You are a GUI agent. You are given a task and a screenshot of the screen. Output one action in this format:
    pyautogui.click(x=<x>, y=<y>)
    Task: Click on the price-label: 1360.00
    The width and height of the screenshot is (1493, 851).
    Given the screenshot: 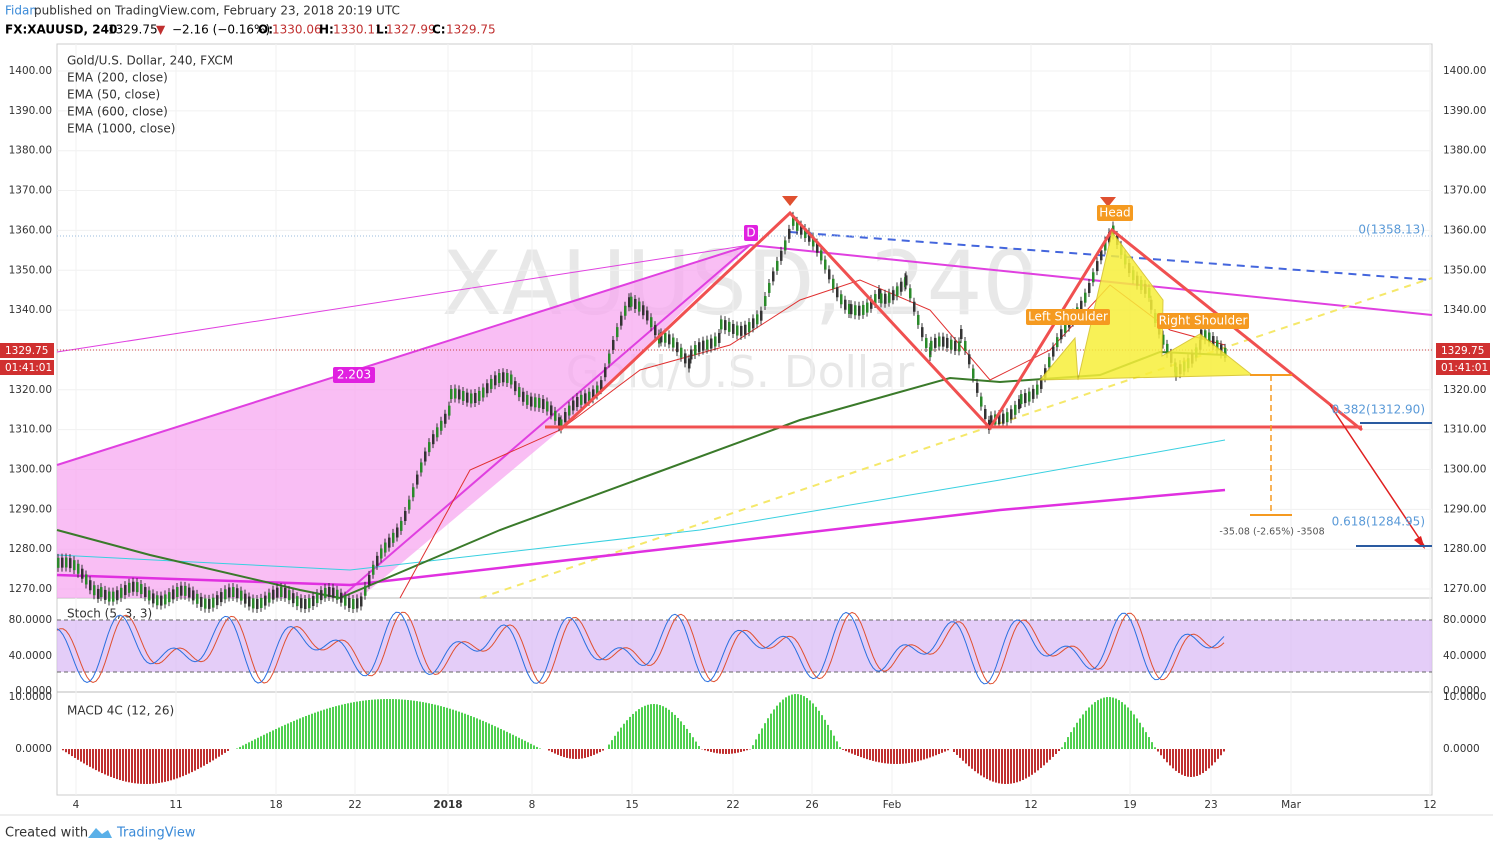 What is the action you would take?
    pyautogui.click(x=30, y=230)
    